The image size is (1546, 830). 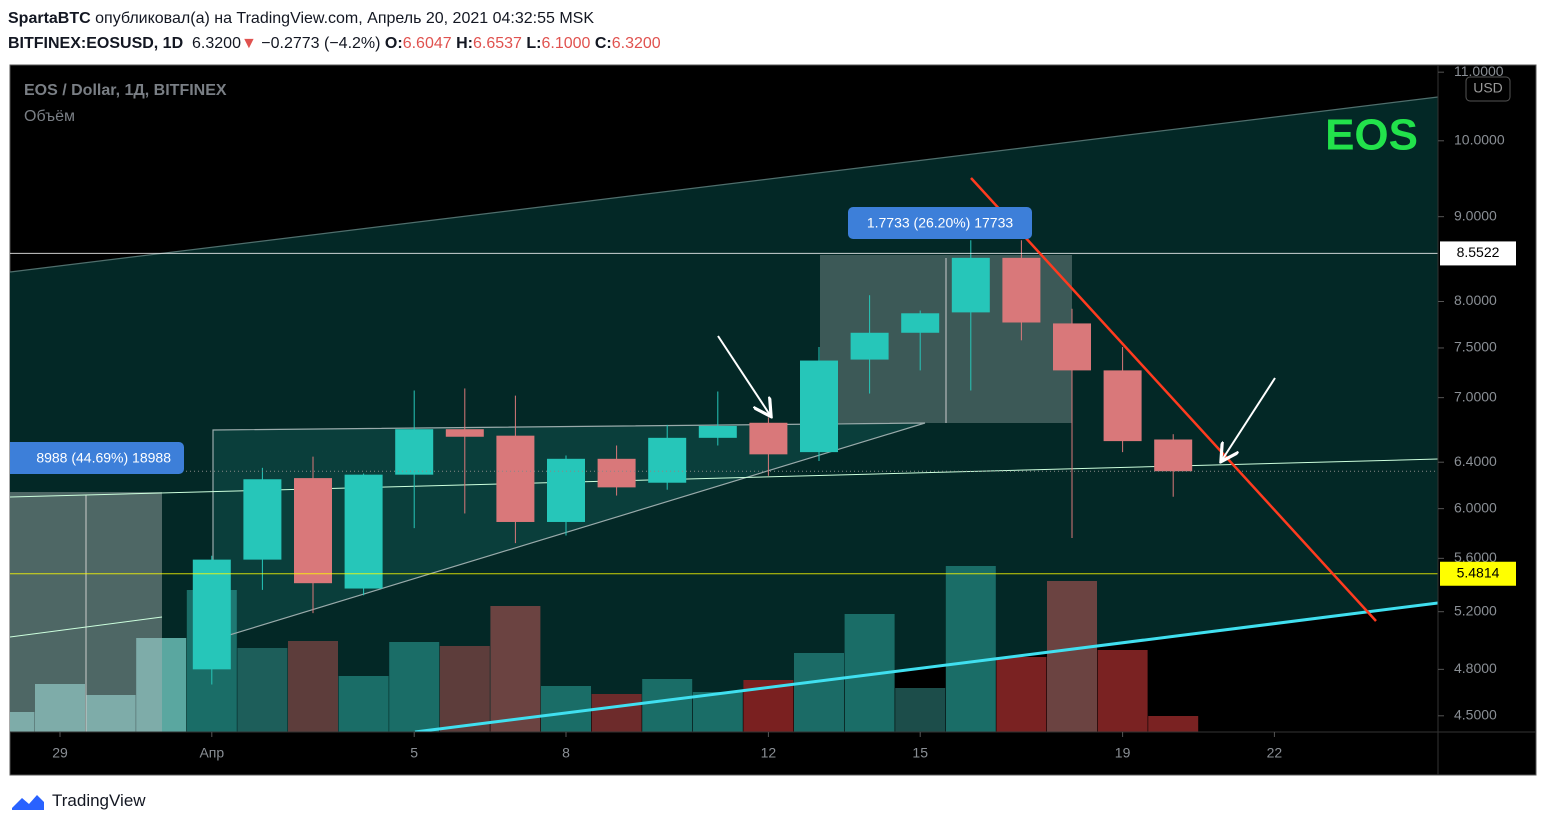 What do you see at coordinates (1173, 399) in the screenshot?
I see `resistance-line` at bounding box center [1173, 399].